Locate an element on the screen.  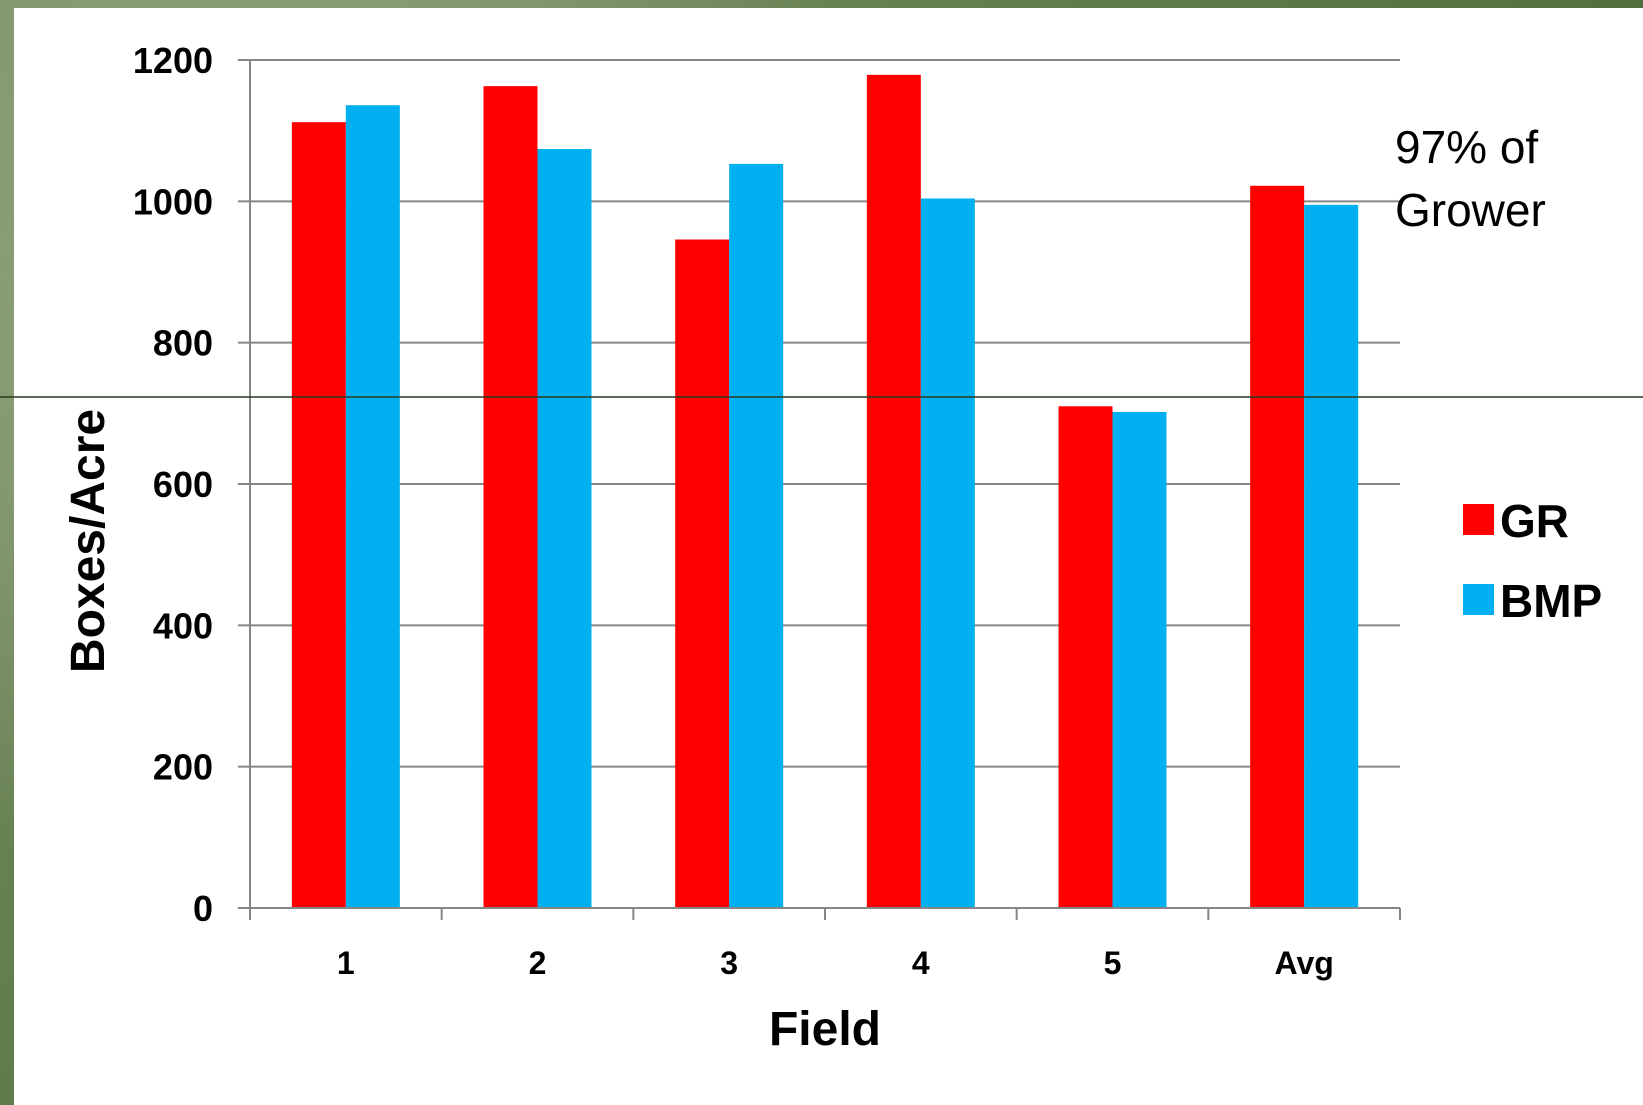
x-tick-label: 5 is located at coordinates (1113, 963).